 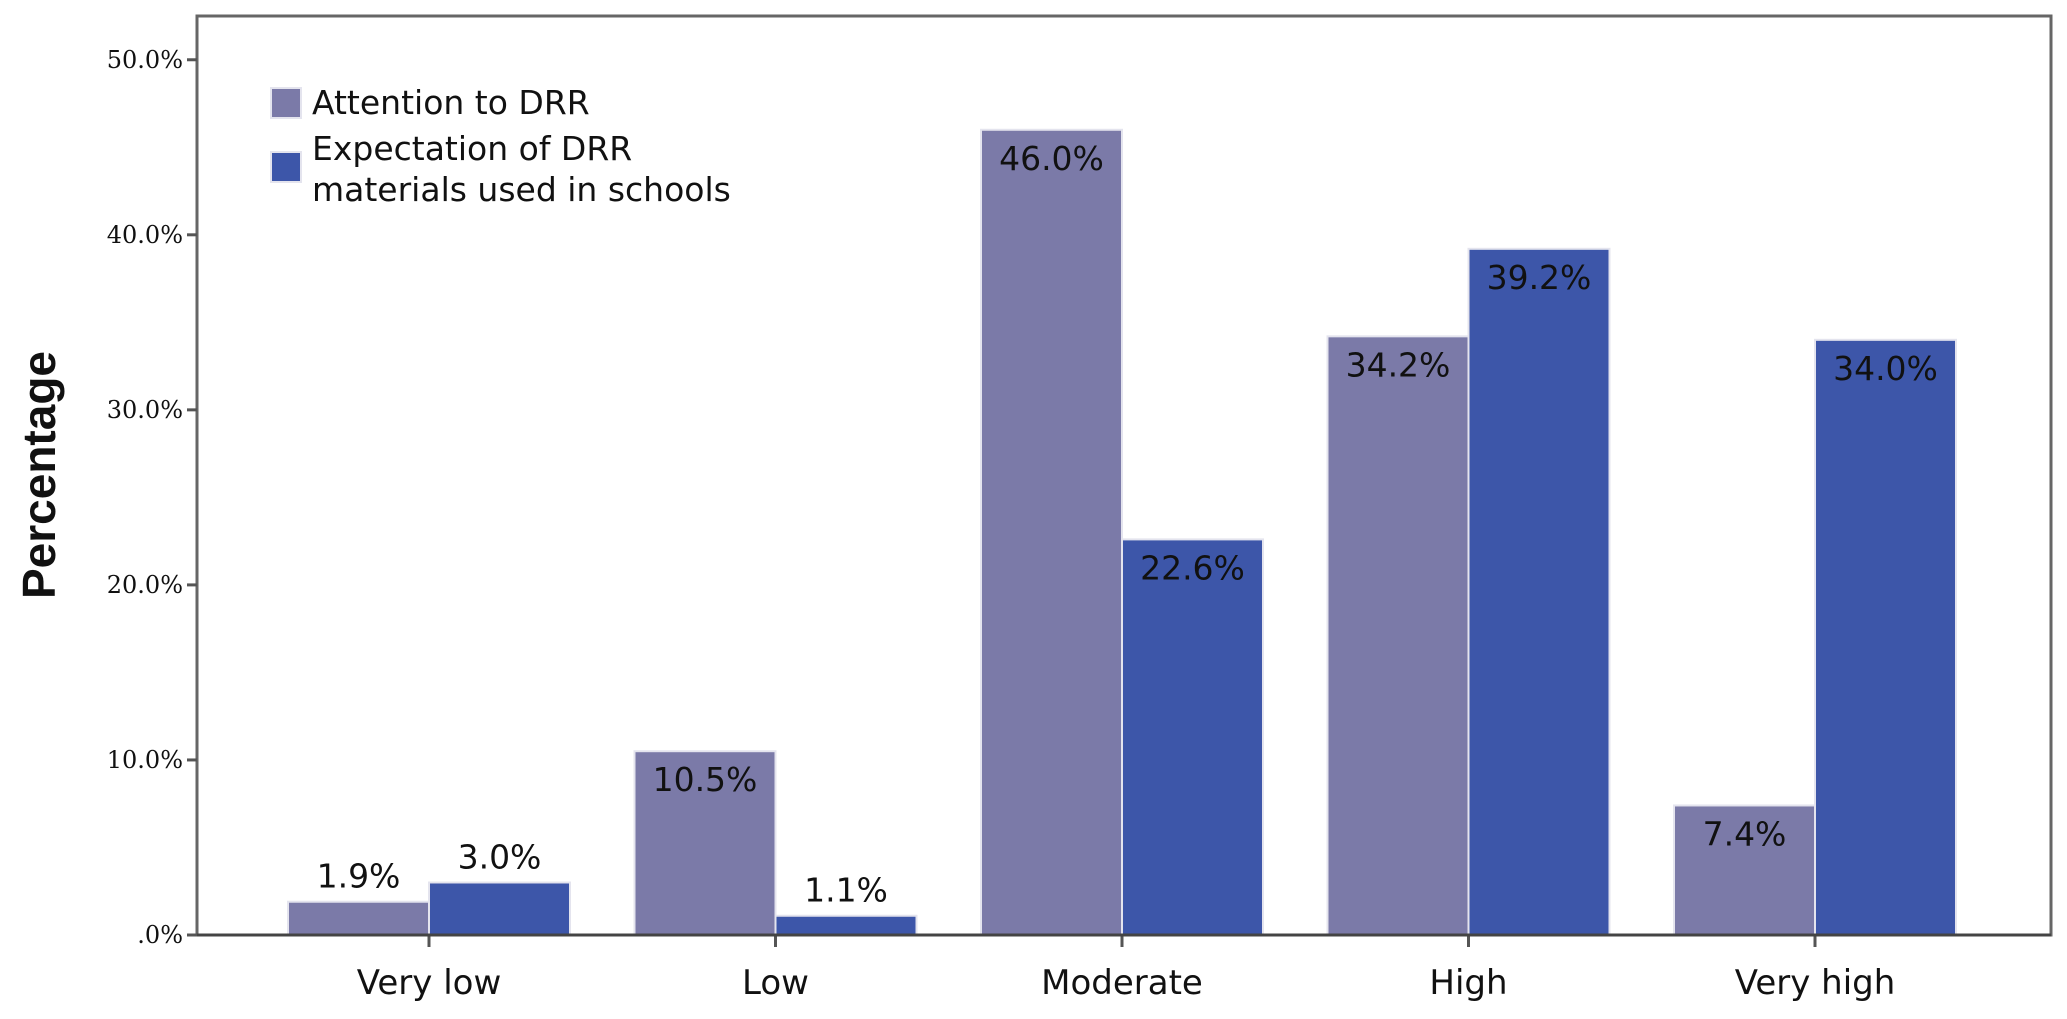 What do you see at coordinates (1192, 567) in the screenshot?
I see `data-label: 22.6%` at bounding box center [1192, 567].